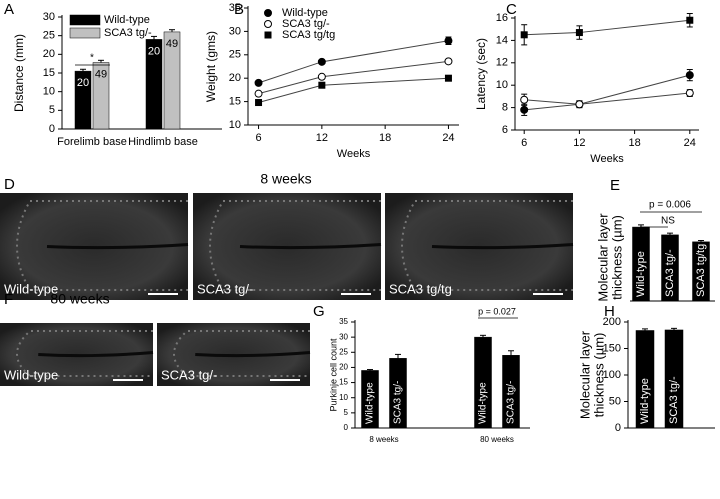 This screenshot has width=720, height=499. Describe the element at coordinates (609, 311) in the screenshot. I see `panel-label: H` at that location.